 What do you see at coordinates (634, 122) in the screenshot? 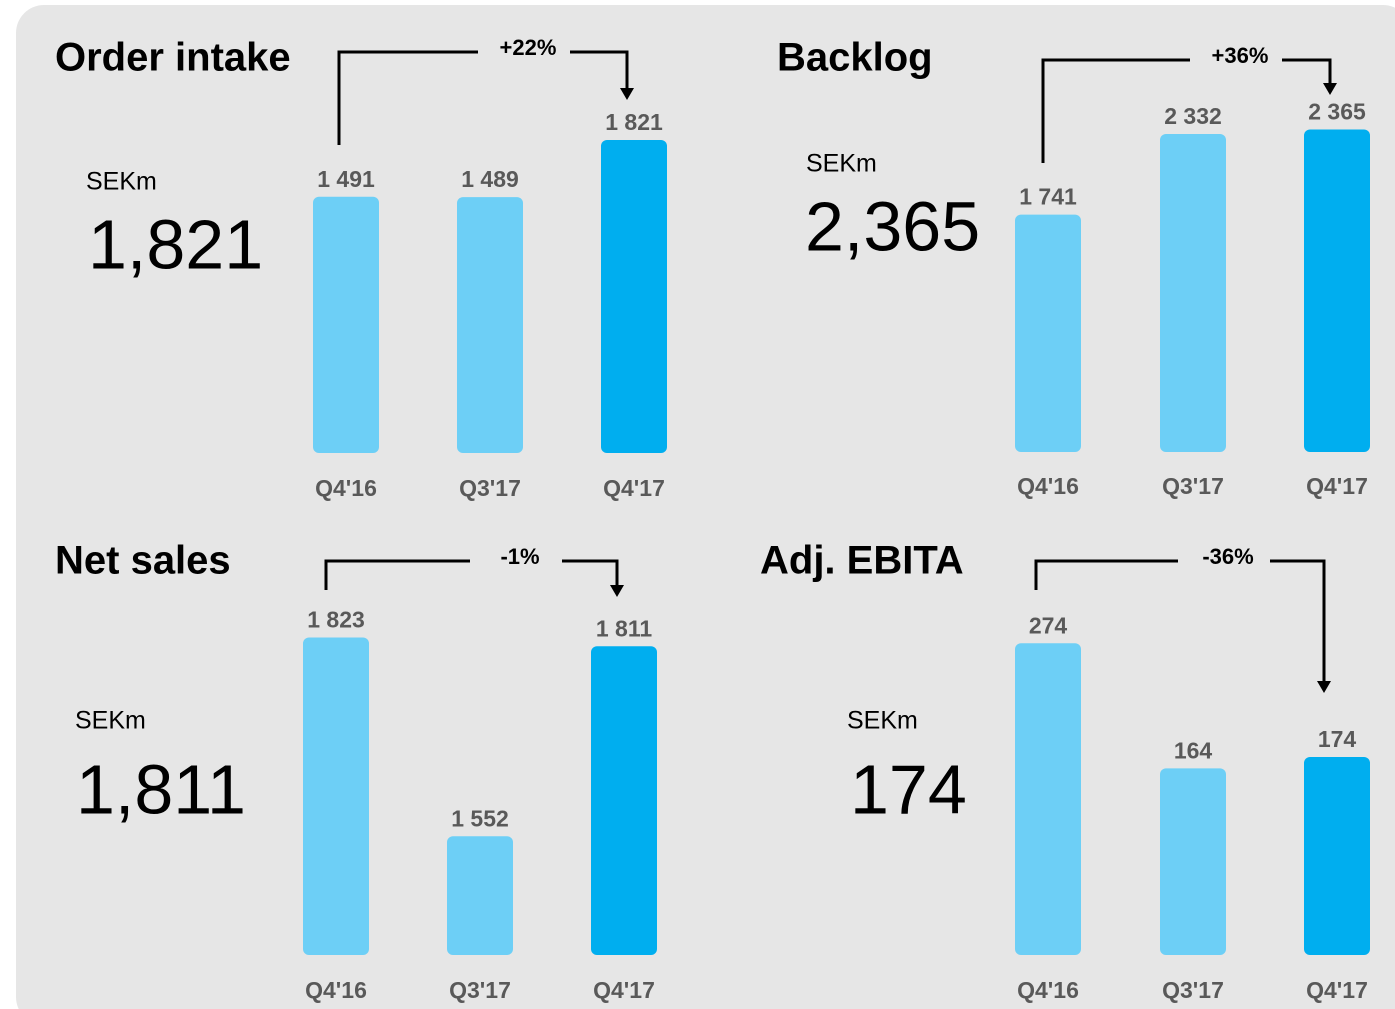
I see `value-label: 1 821` at bounding box center [634, 122].